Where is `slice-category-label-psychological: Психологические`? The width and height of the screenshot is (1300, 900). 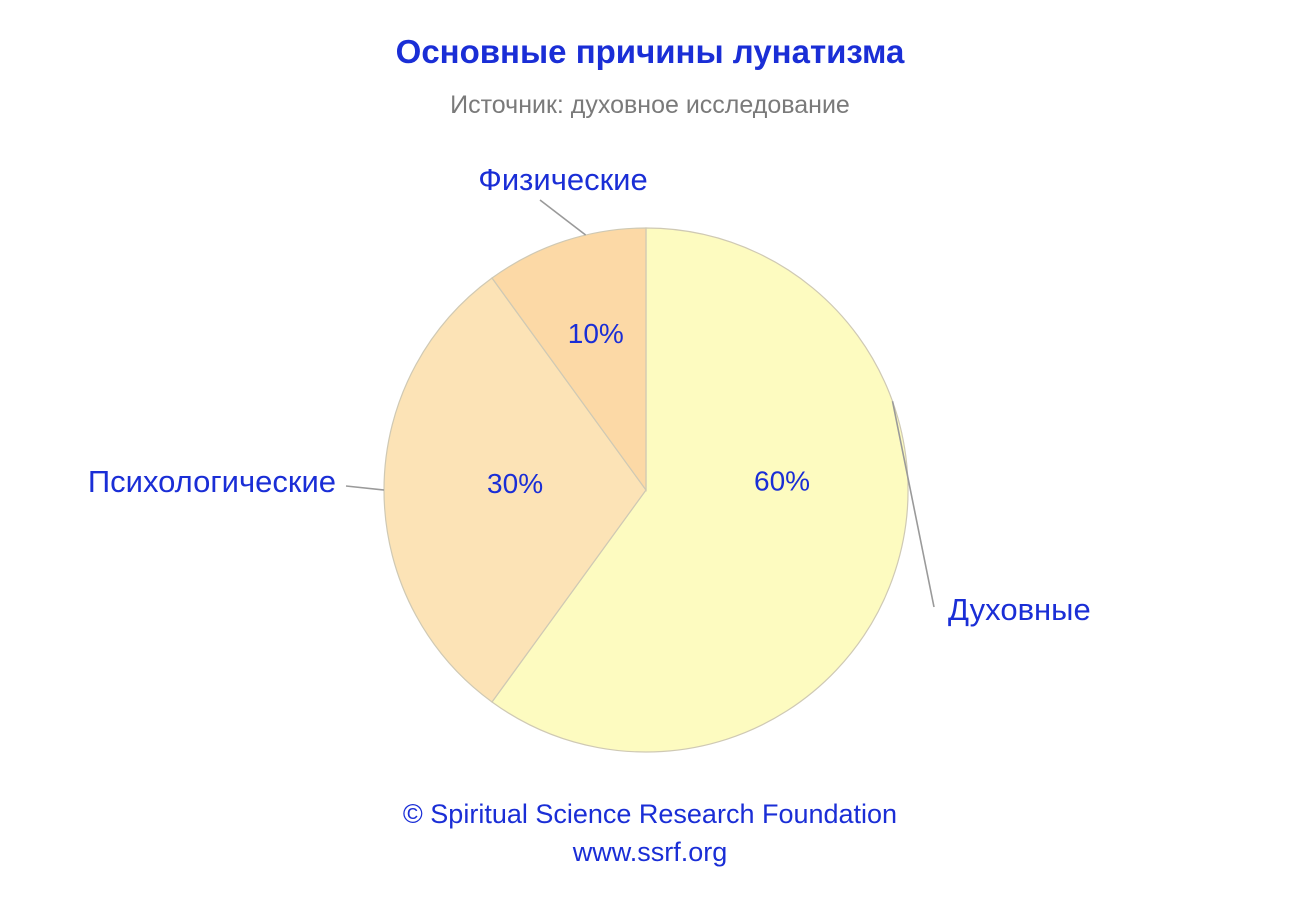 slice-category-label-psychological: Психологические is located at coordinates (212, 481).